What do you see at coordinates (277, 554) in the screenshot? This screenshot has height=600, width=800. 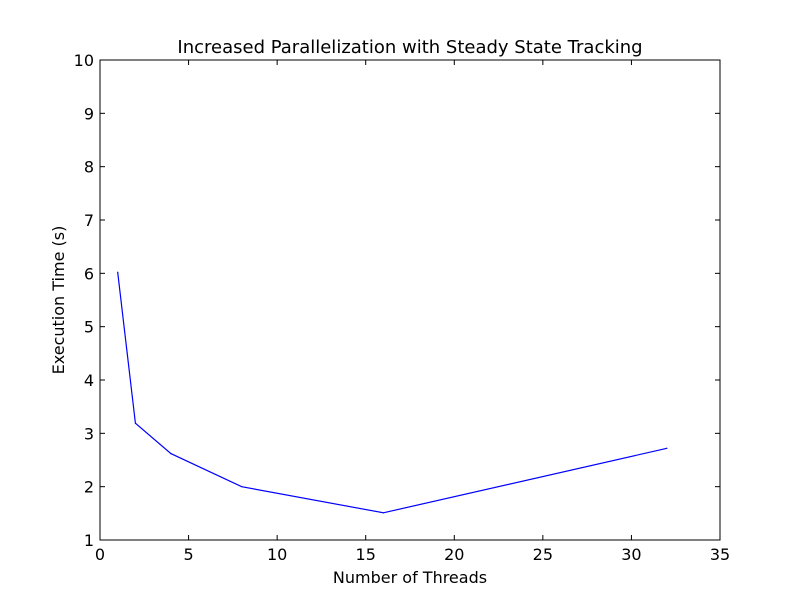 I see `x-tick-label: 10` at bounding box center [277, 554].